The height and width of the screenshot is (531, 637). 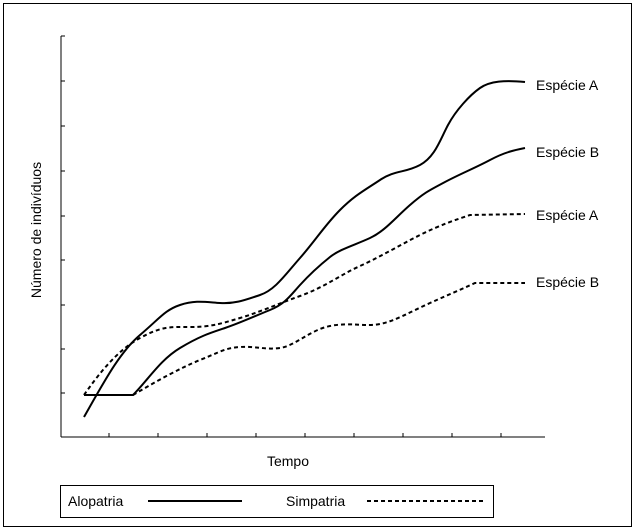 I want to click on legend: Alopatria Simpatria, so click(x=277, y=501).